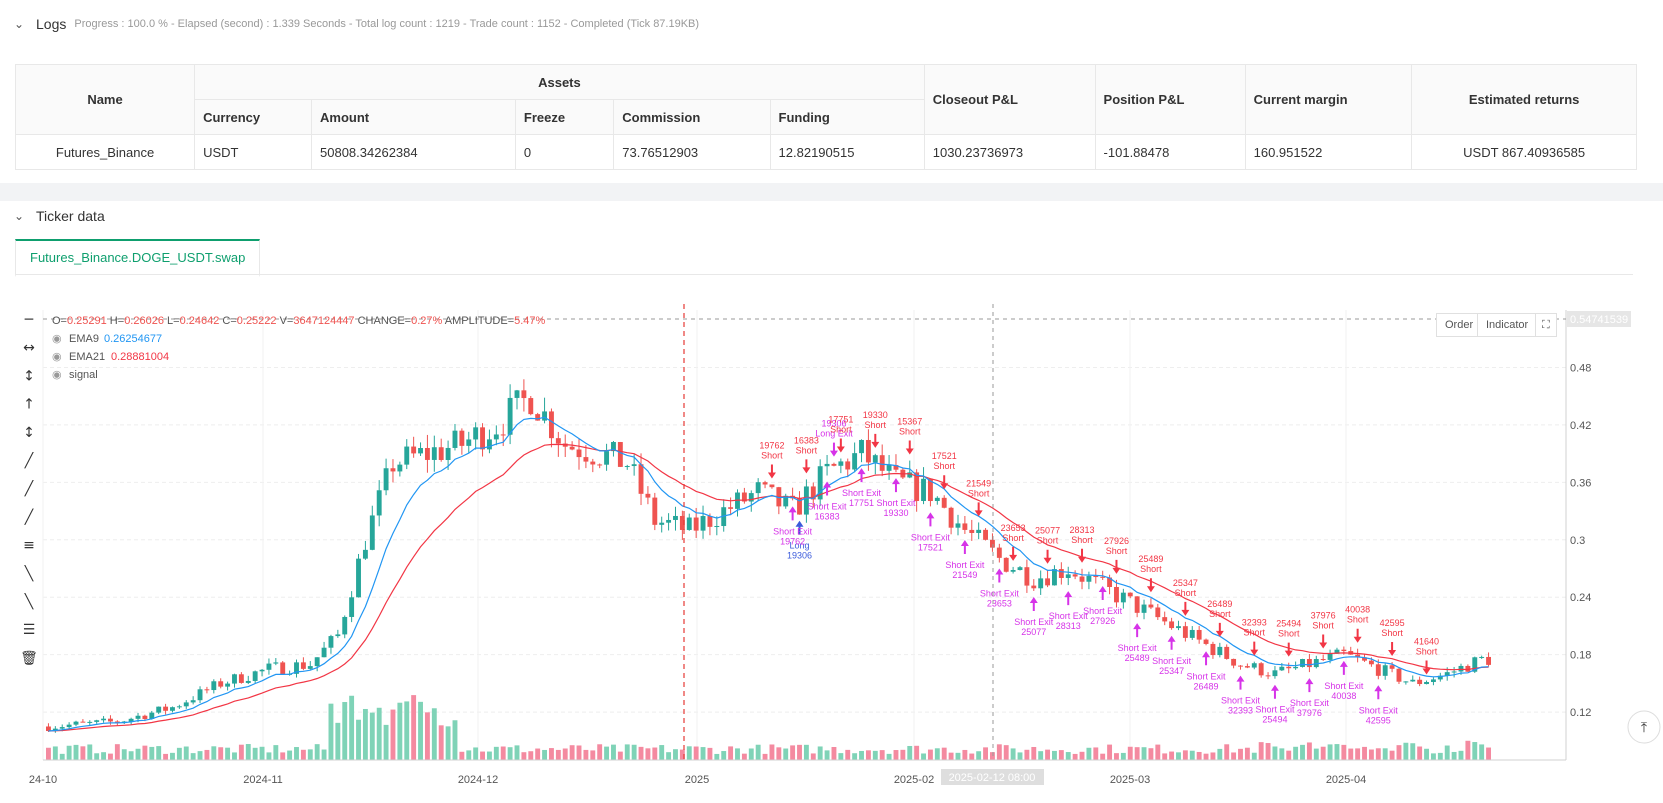 The height and width of the screenshot is (803, 1663). I want to click on ohlc-change-label: CHANGE=, so click(383, 321).